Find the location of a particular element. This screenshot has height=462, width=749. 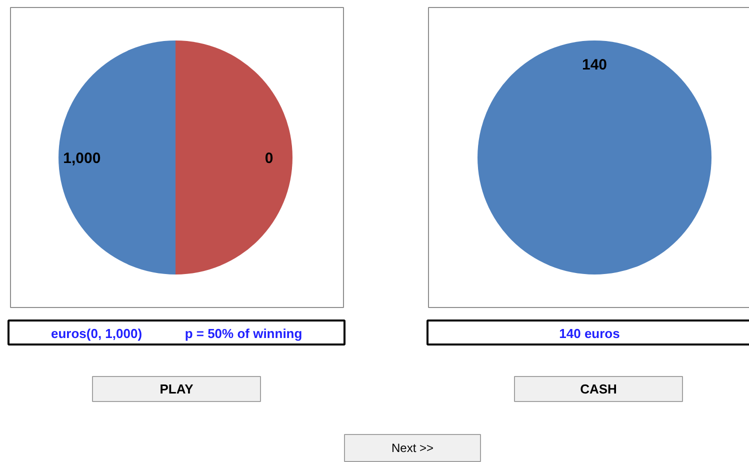

text: CASH is located at coordinates (598, 389).